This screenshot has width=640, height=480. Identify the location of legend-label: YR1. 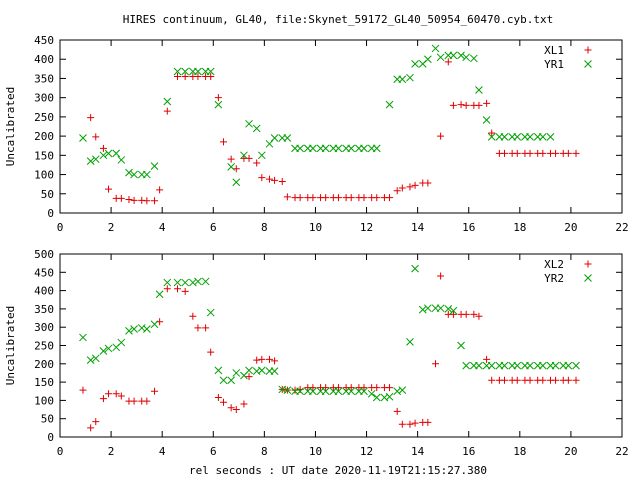
(554, 64).